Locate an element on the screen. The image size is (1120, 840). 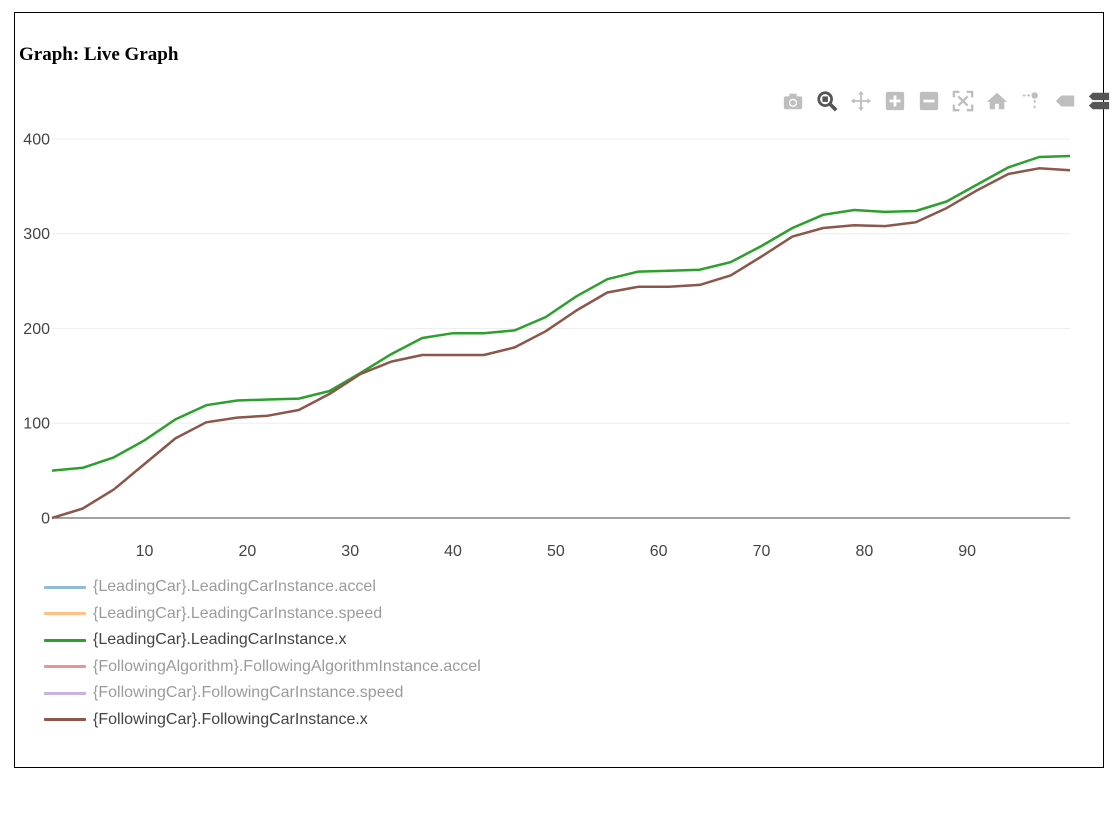
legend-item: {LeadingCar}.LeadingCarInstance.x is located at coordinates (262, 640).